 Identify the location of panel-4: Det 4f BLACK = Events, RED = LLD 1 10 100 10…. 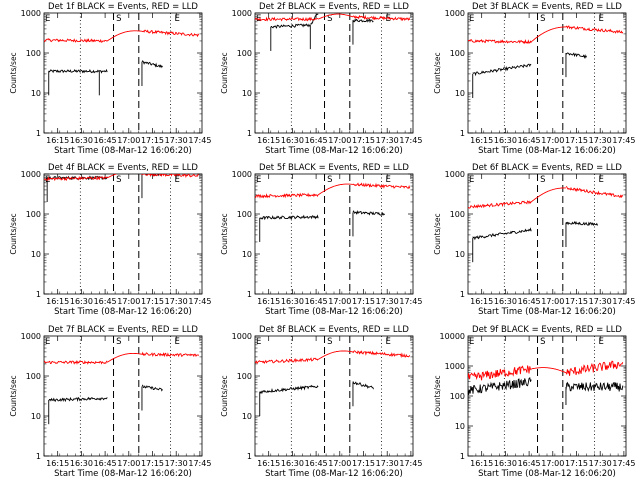
(110, 240).